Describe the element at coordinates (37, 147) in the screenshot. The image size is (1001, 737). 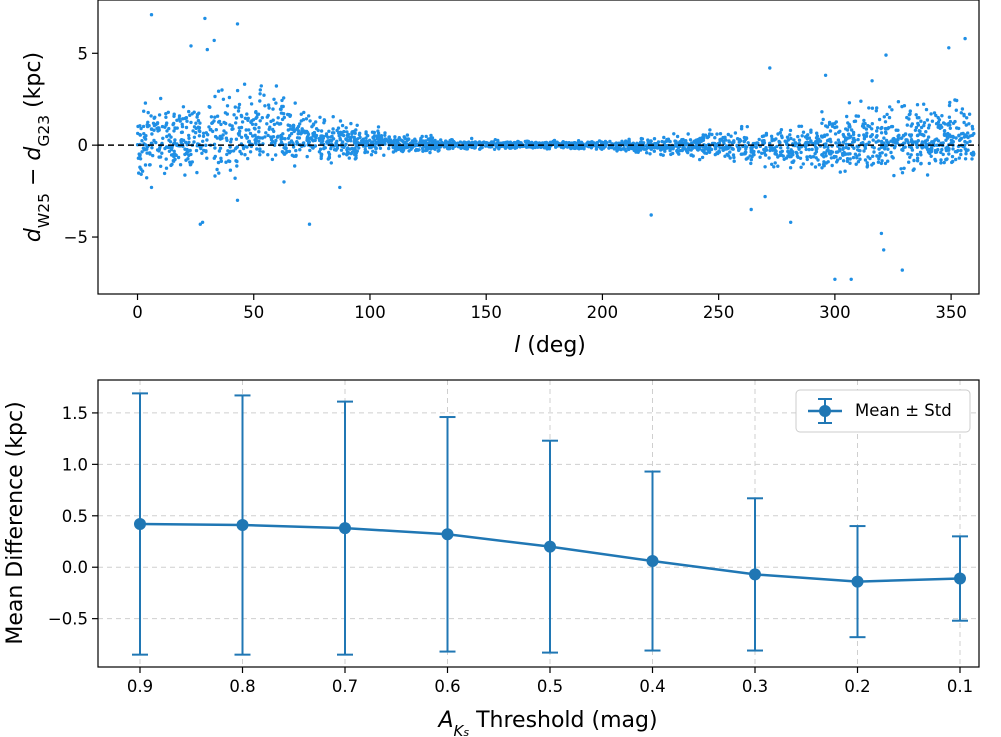
I see `scatter-y-axis-label: dW25 − dG23 (kpc)` at that location.